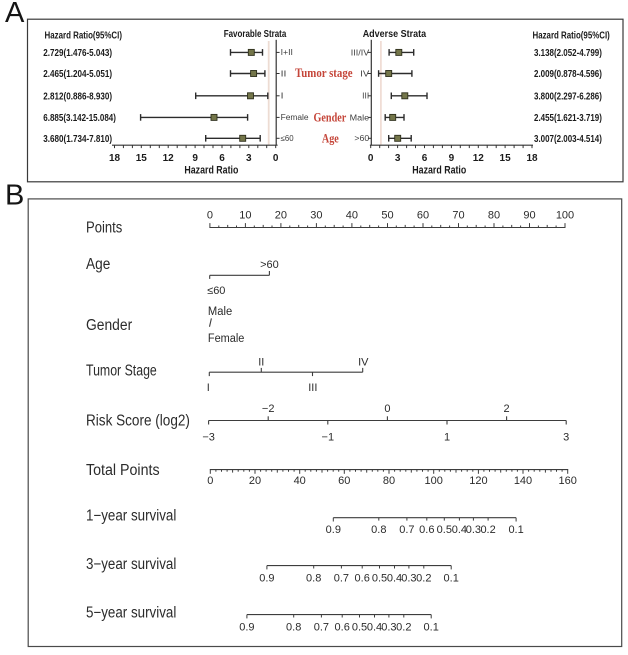  Describe the element at coordinates (568, 118) in the screenshot. I see `svg-text: 2.455(1.621-3.719)` at that location.